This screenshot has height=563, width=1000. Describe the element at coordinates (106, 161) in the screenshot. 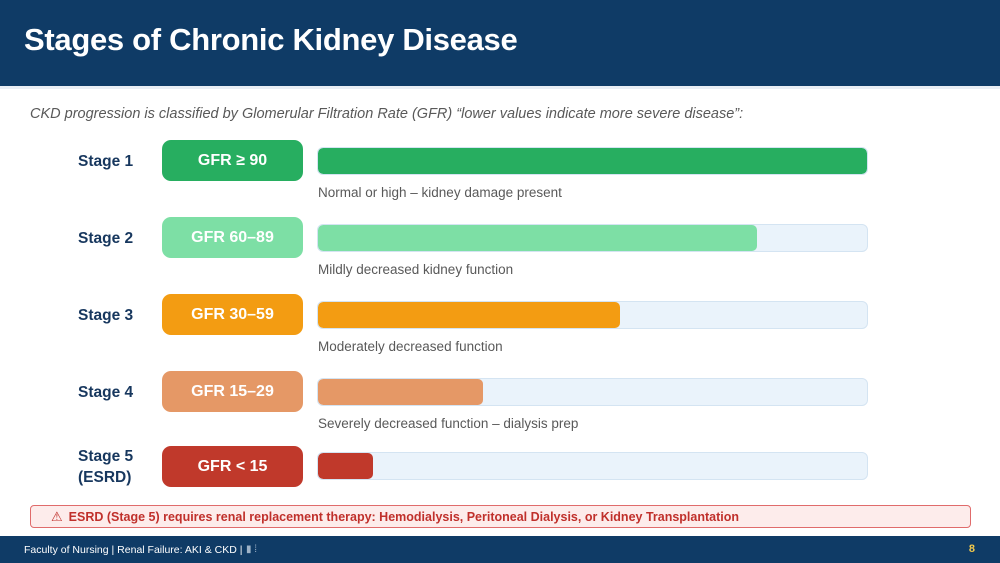

I see `stage-label-line1: Stage 1` at that location.